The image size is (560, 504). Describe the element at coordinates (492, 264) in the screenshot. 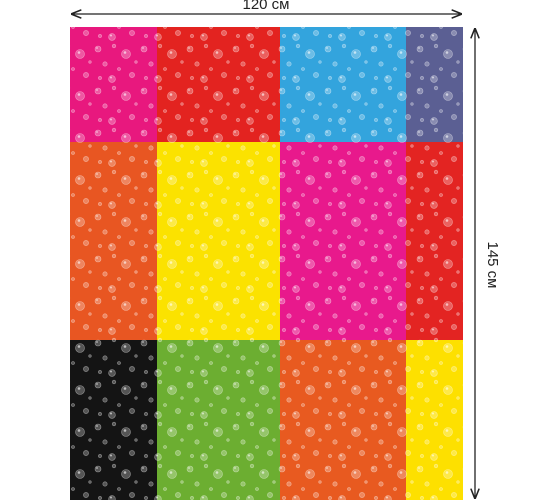

I see `height-label: 145 см` at that location.